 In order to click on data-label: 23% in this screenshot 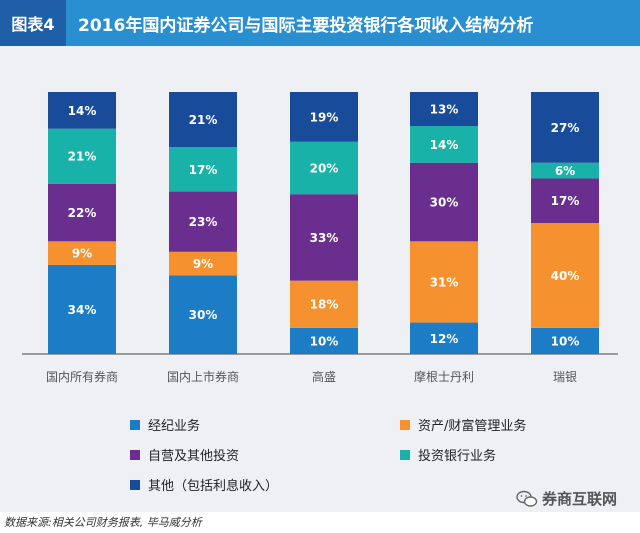, I will do `click(203, 222)`.